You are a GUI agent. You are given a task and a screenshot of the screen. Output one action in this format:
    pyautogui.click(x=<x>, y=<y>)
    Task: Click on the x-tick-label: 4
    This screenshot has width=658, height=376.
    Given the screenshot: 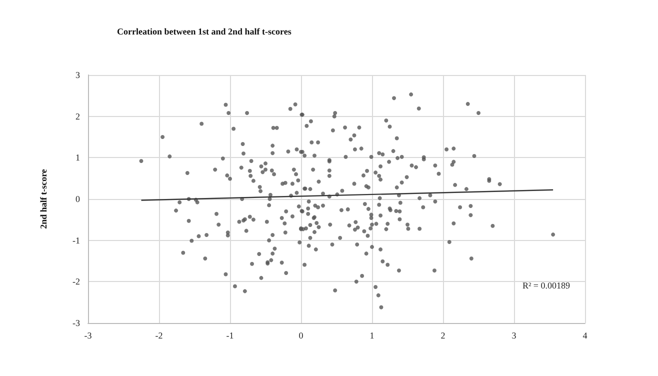 What is the action you would take?
    pyautogui.click(x=585, y=335)
    